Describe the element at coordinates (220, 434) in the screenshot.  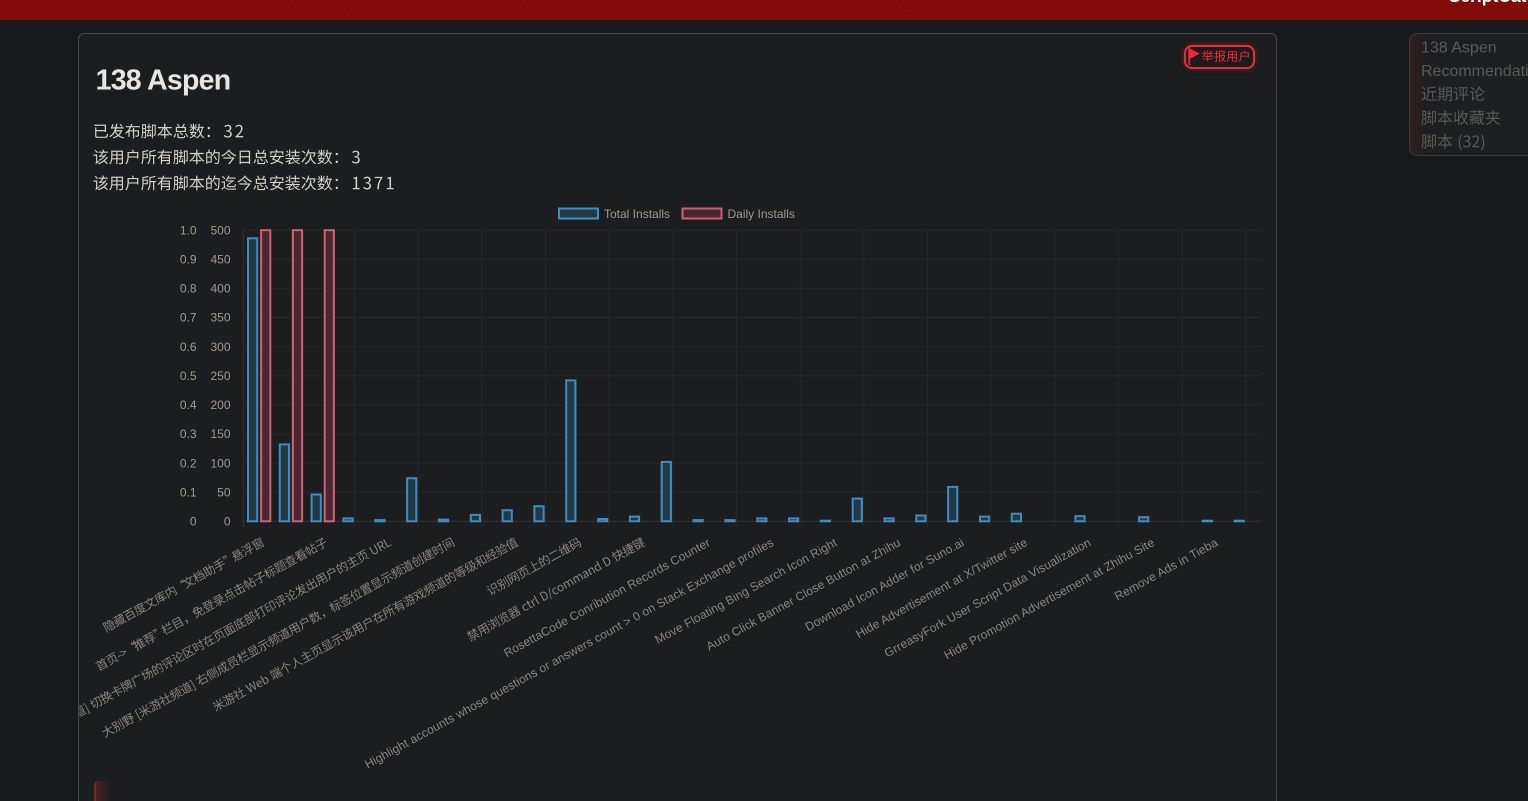
I see `svg-text: 150` at that location.